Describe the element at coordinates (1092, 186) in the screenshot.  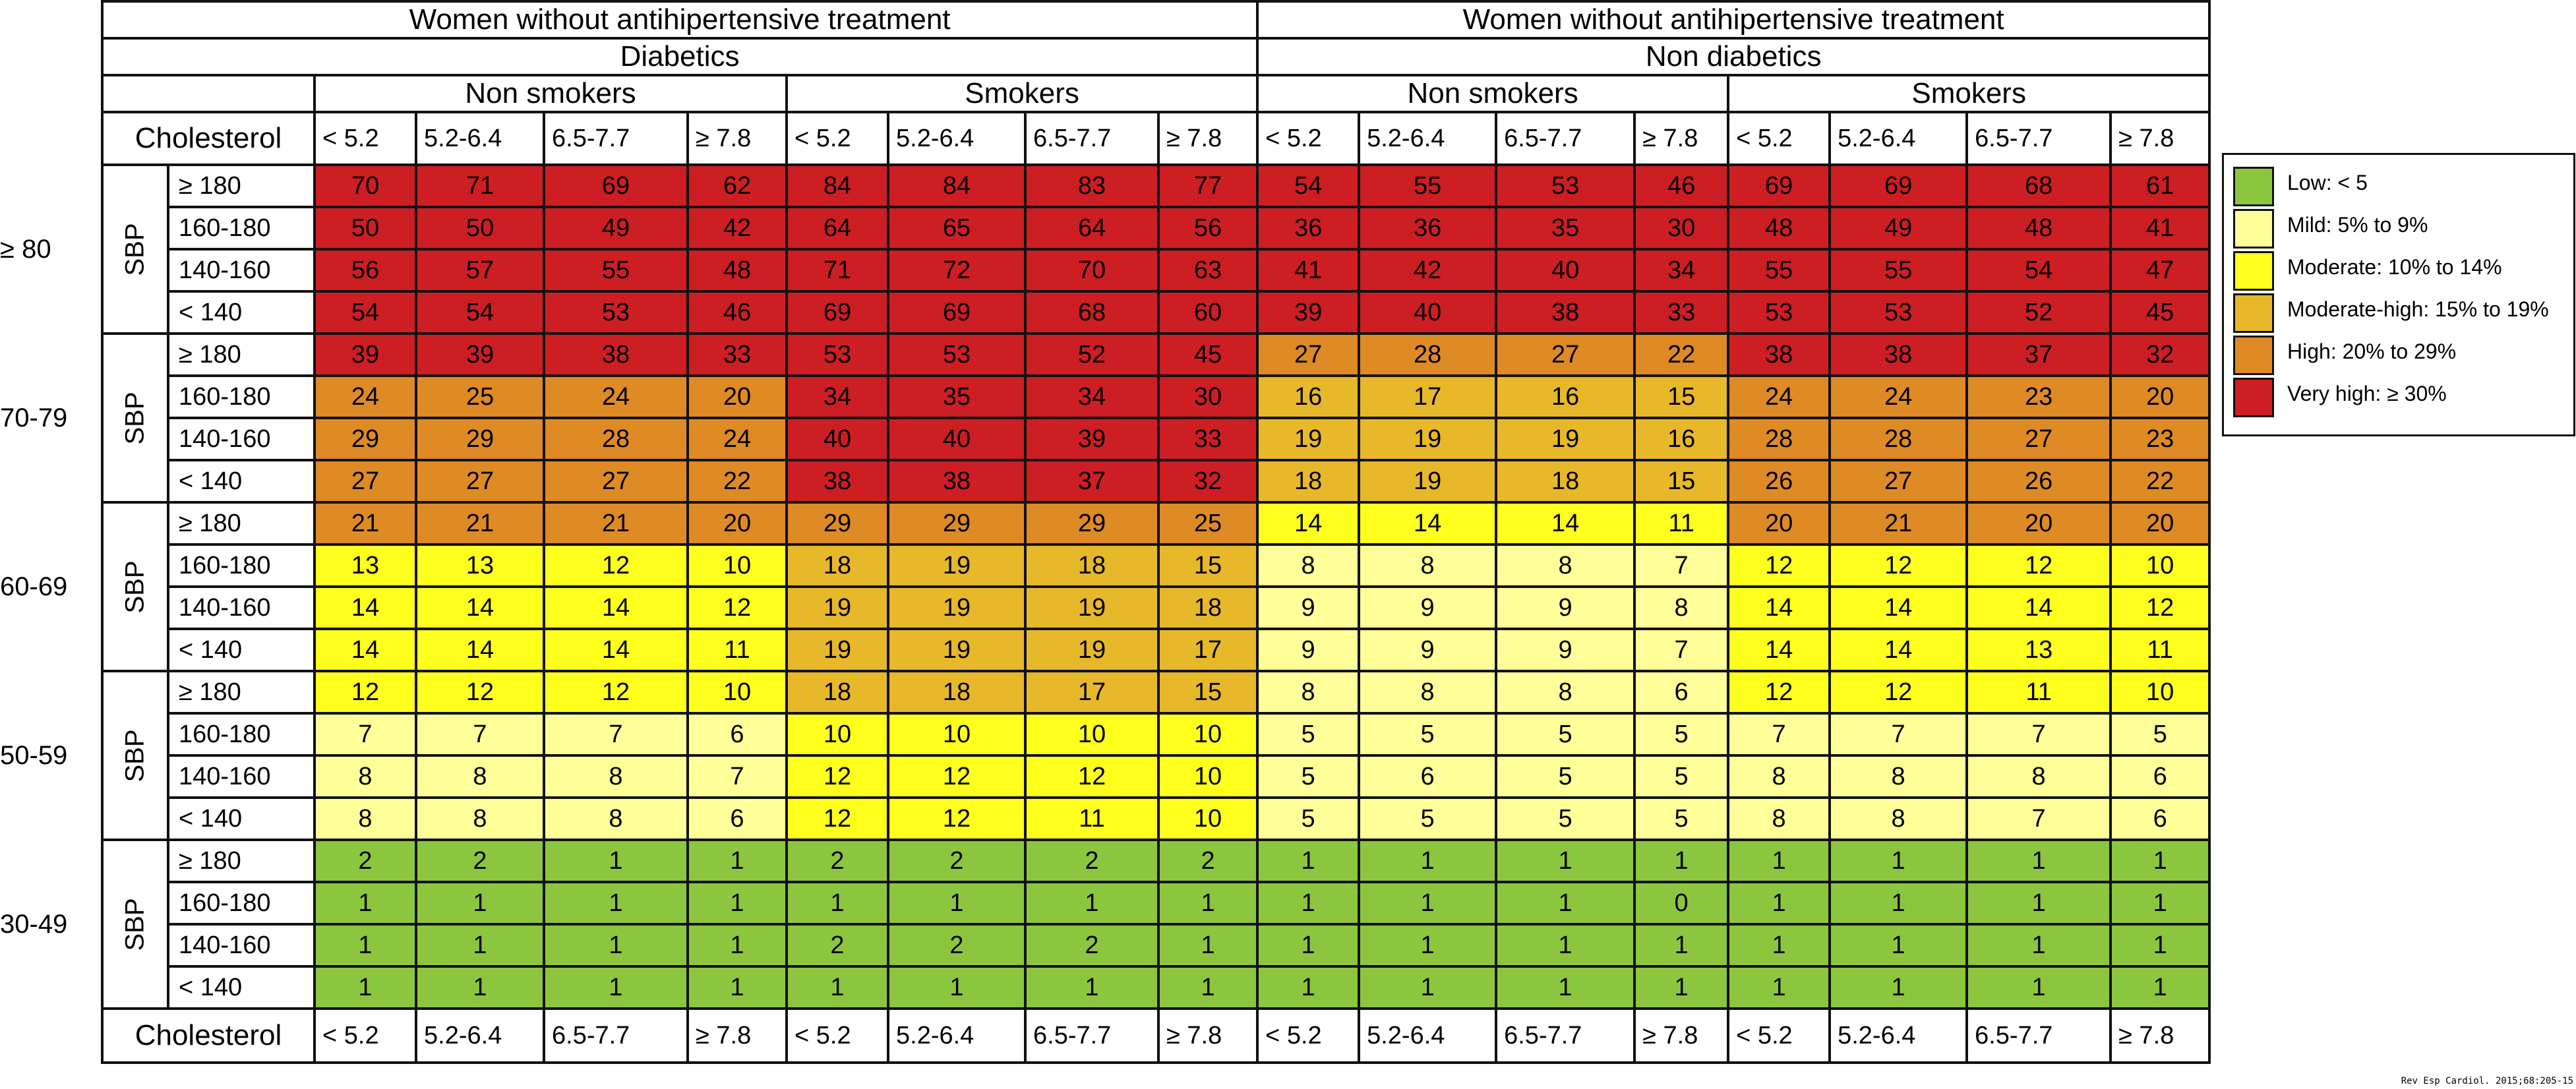
I see `risk-cell: 83` at that location.